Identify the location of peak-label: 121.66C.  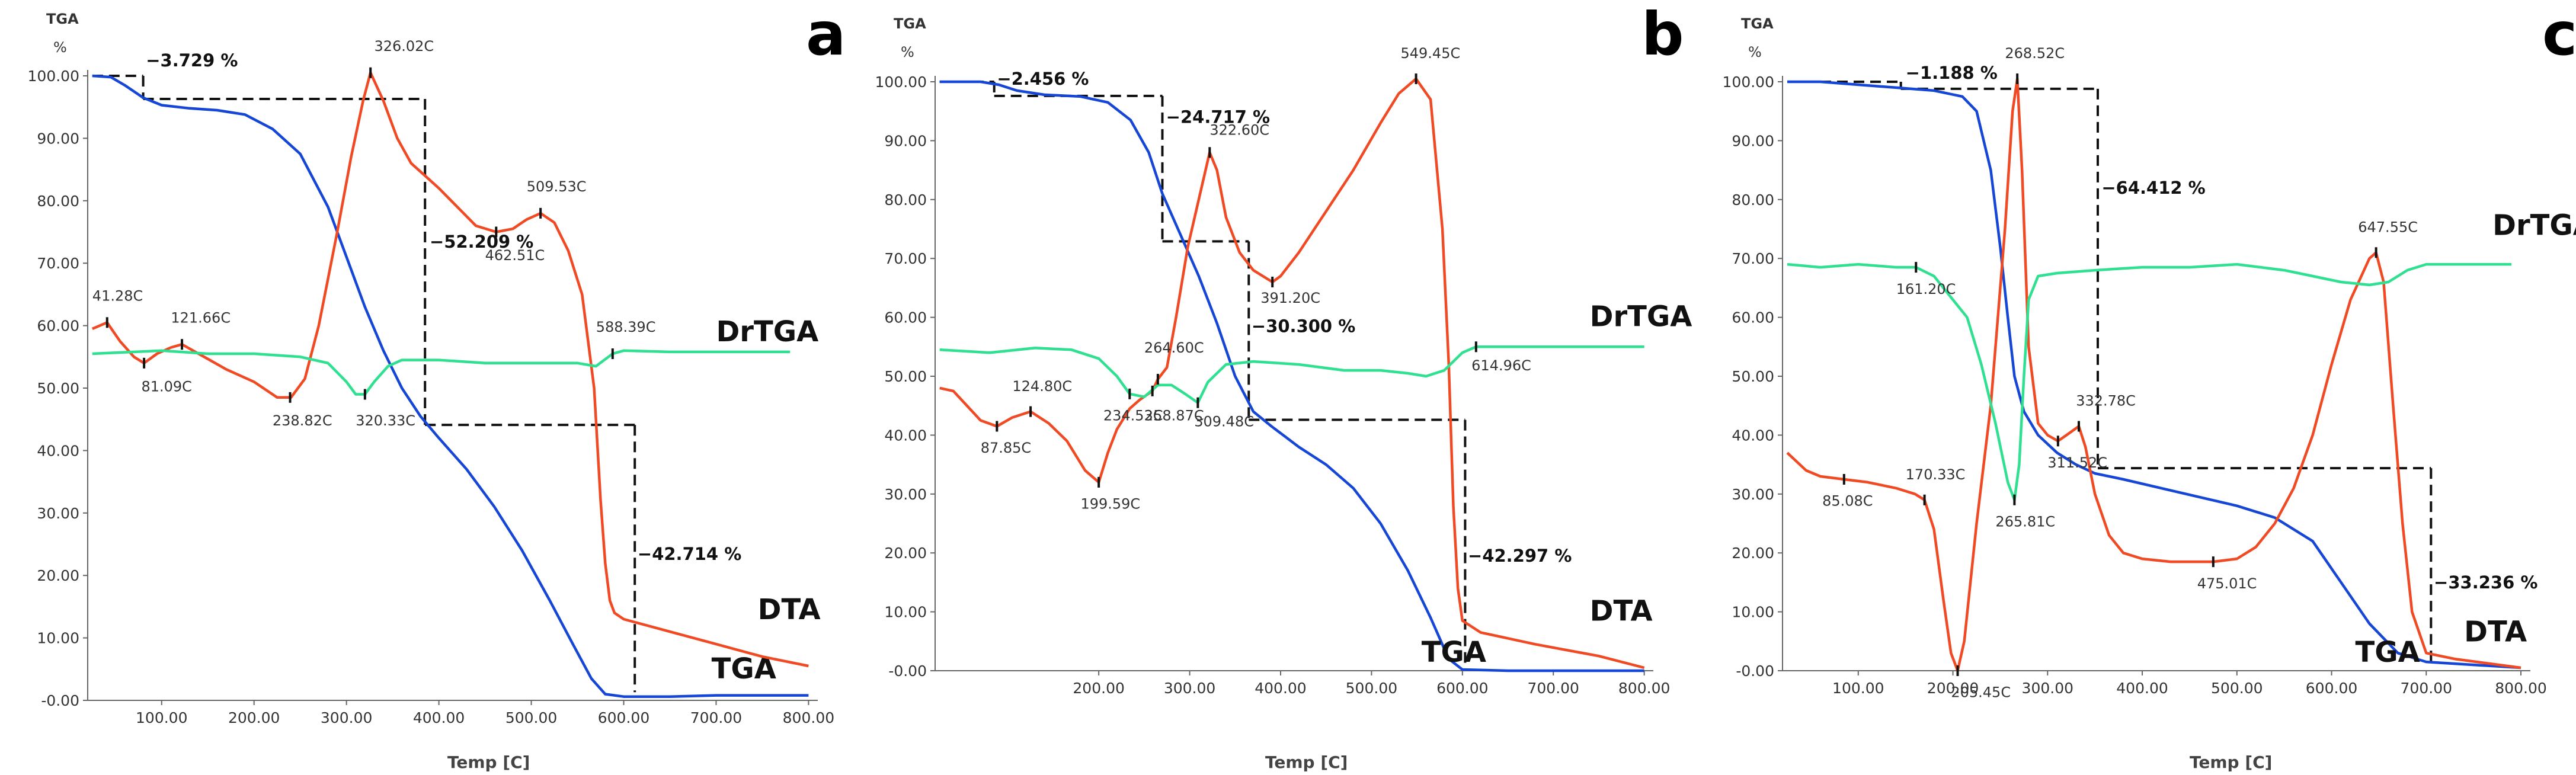
(201, 317).